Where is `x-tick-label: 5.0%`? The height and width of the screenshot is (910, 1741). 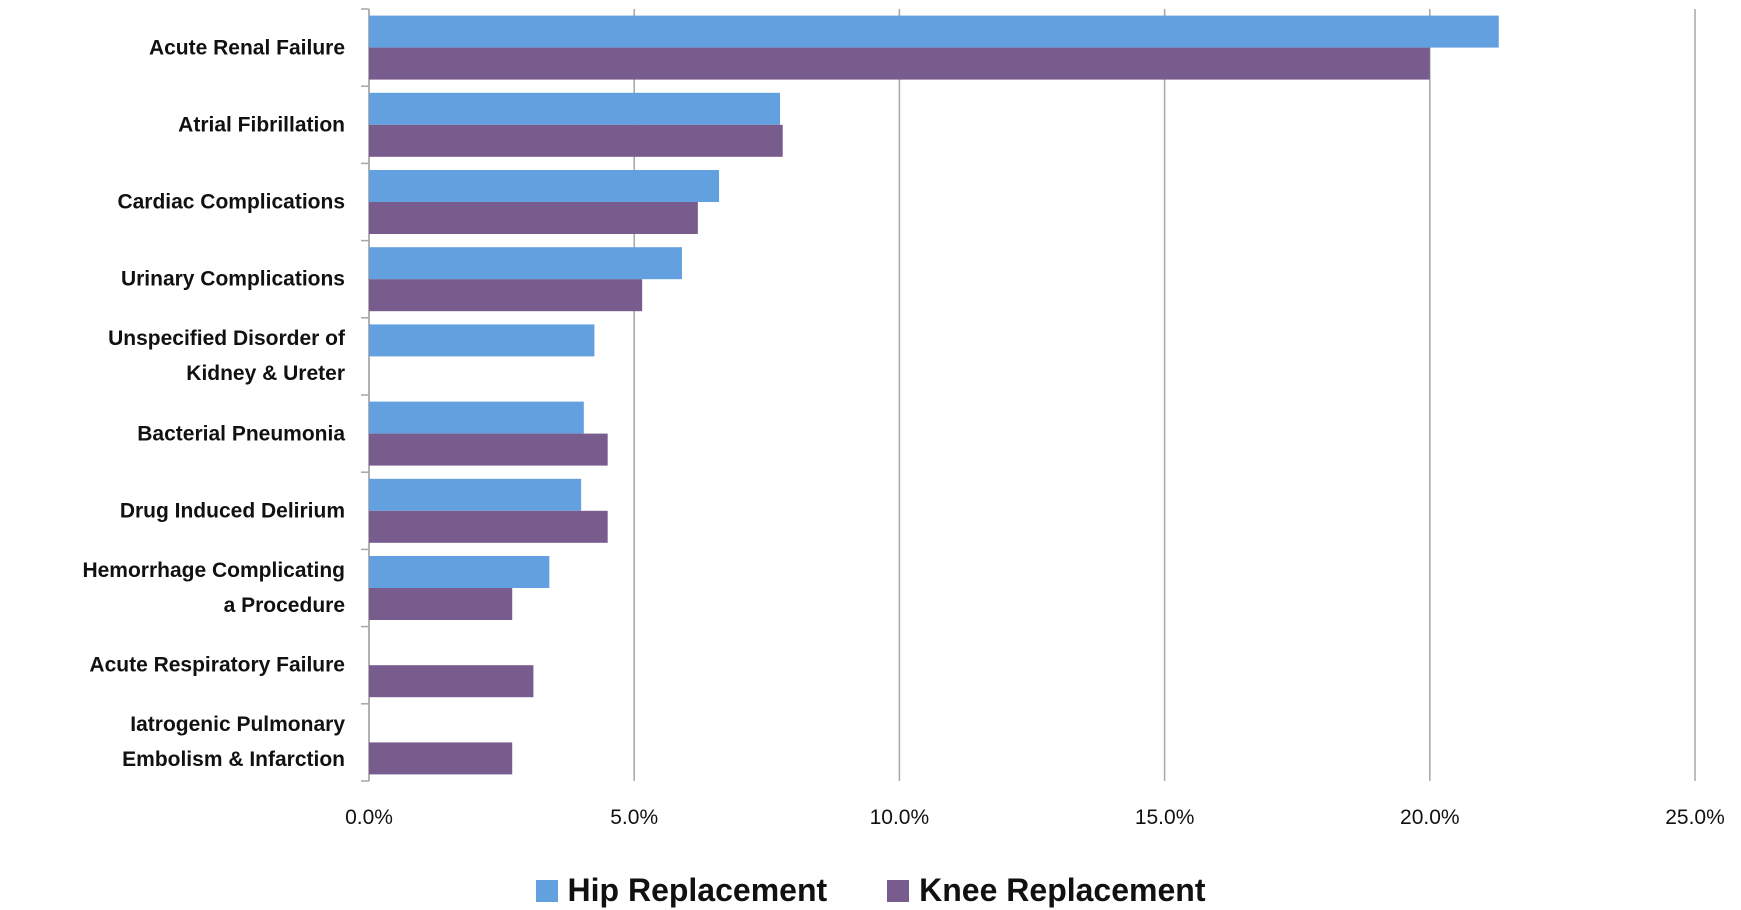 x-tick-label: 5.0% is located at coordinates (634, 817).